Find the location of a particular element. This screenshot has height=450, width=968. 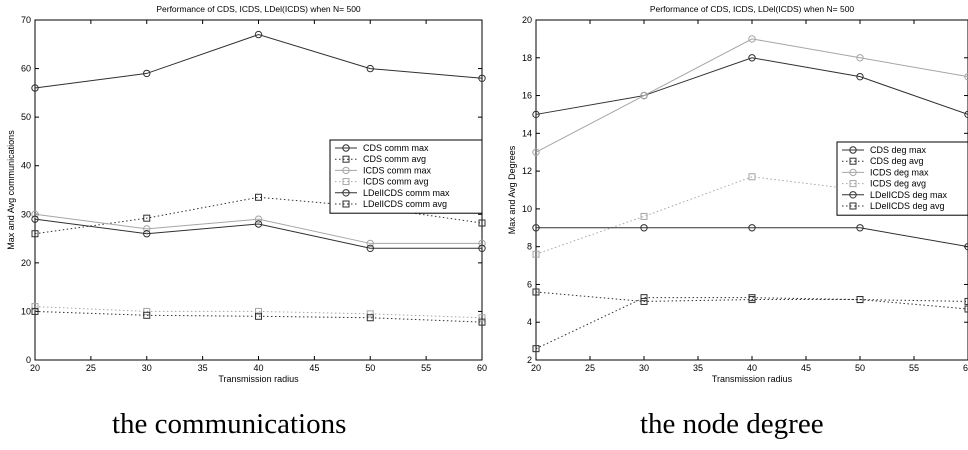

legend-label: LDelICDS comm max is located at coordinates (406, 193).